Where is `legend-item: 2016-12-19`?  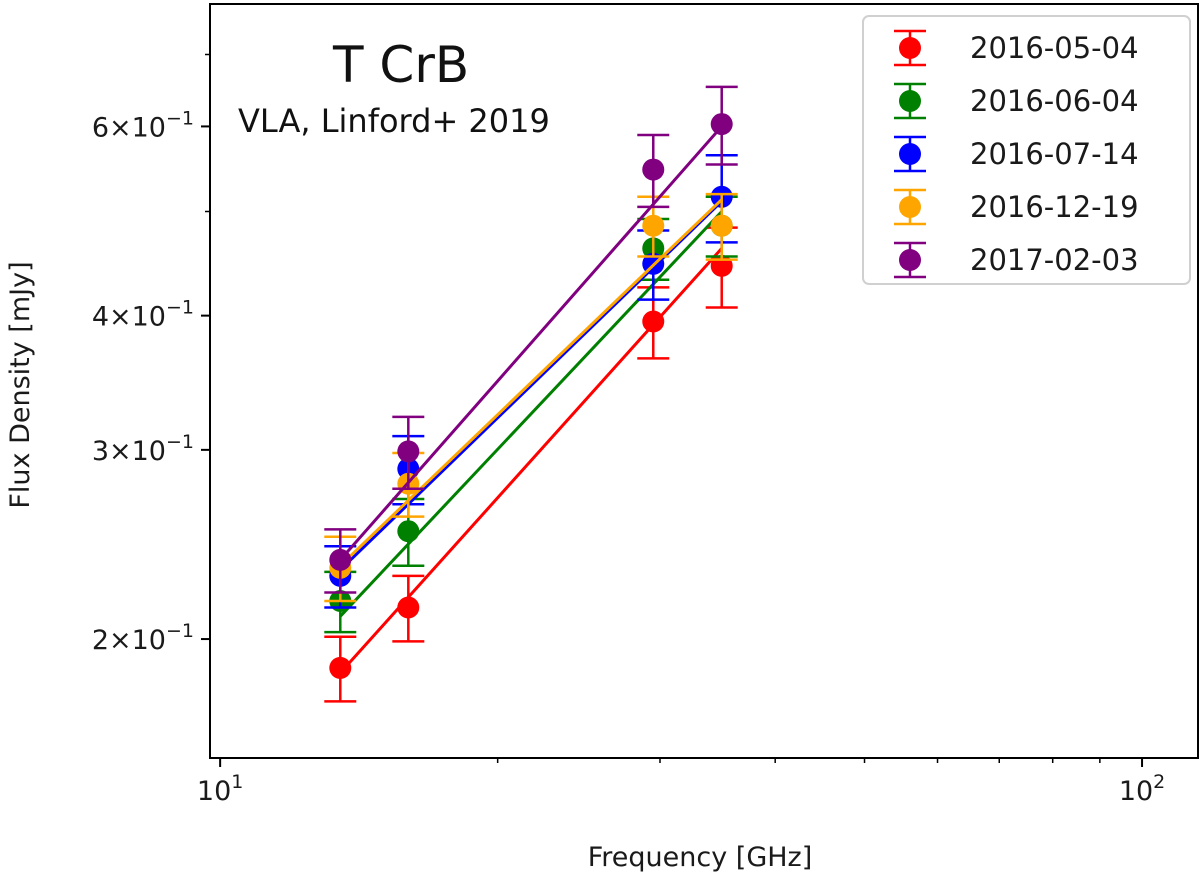
legend-item: 2016-12-19 is located at coordinates (1016, 207).